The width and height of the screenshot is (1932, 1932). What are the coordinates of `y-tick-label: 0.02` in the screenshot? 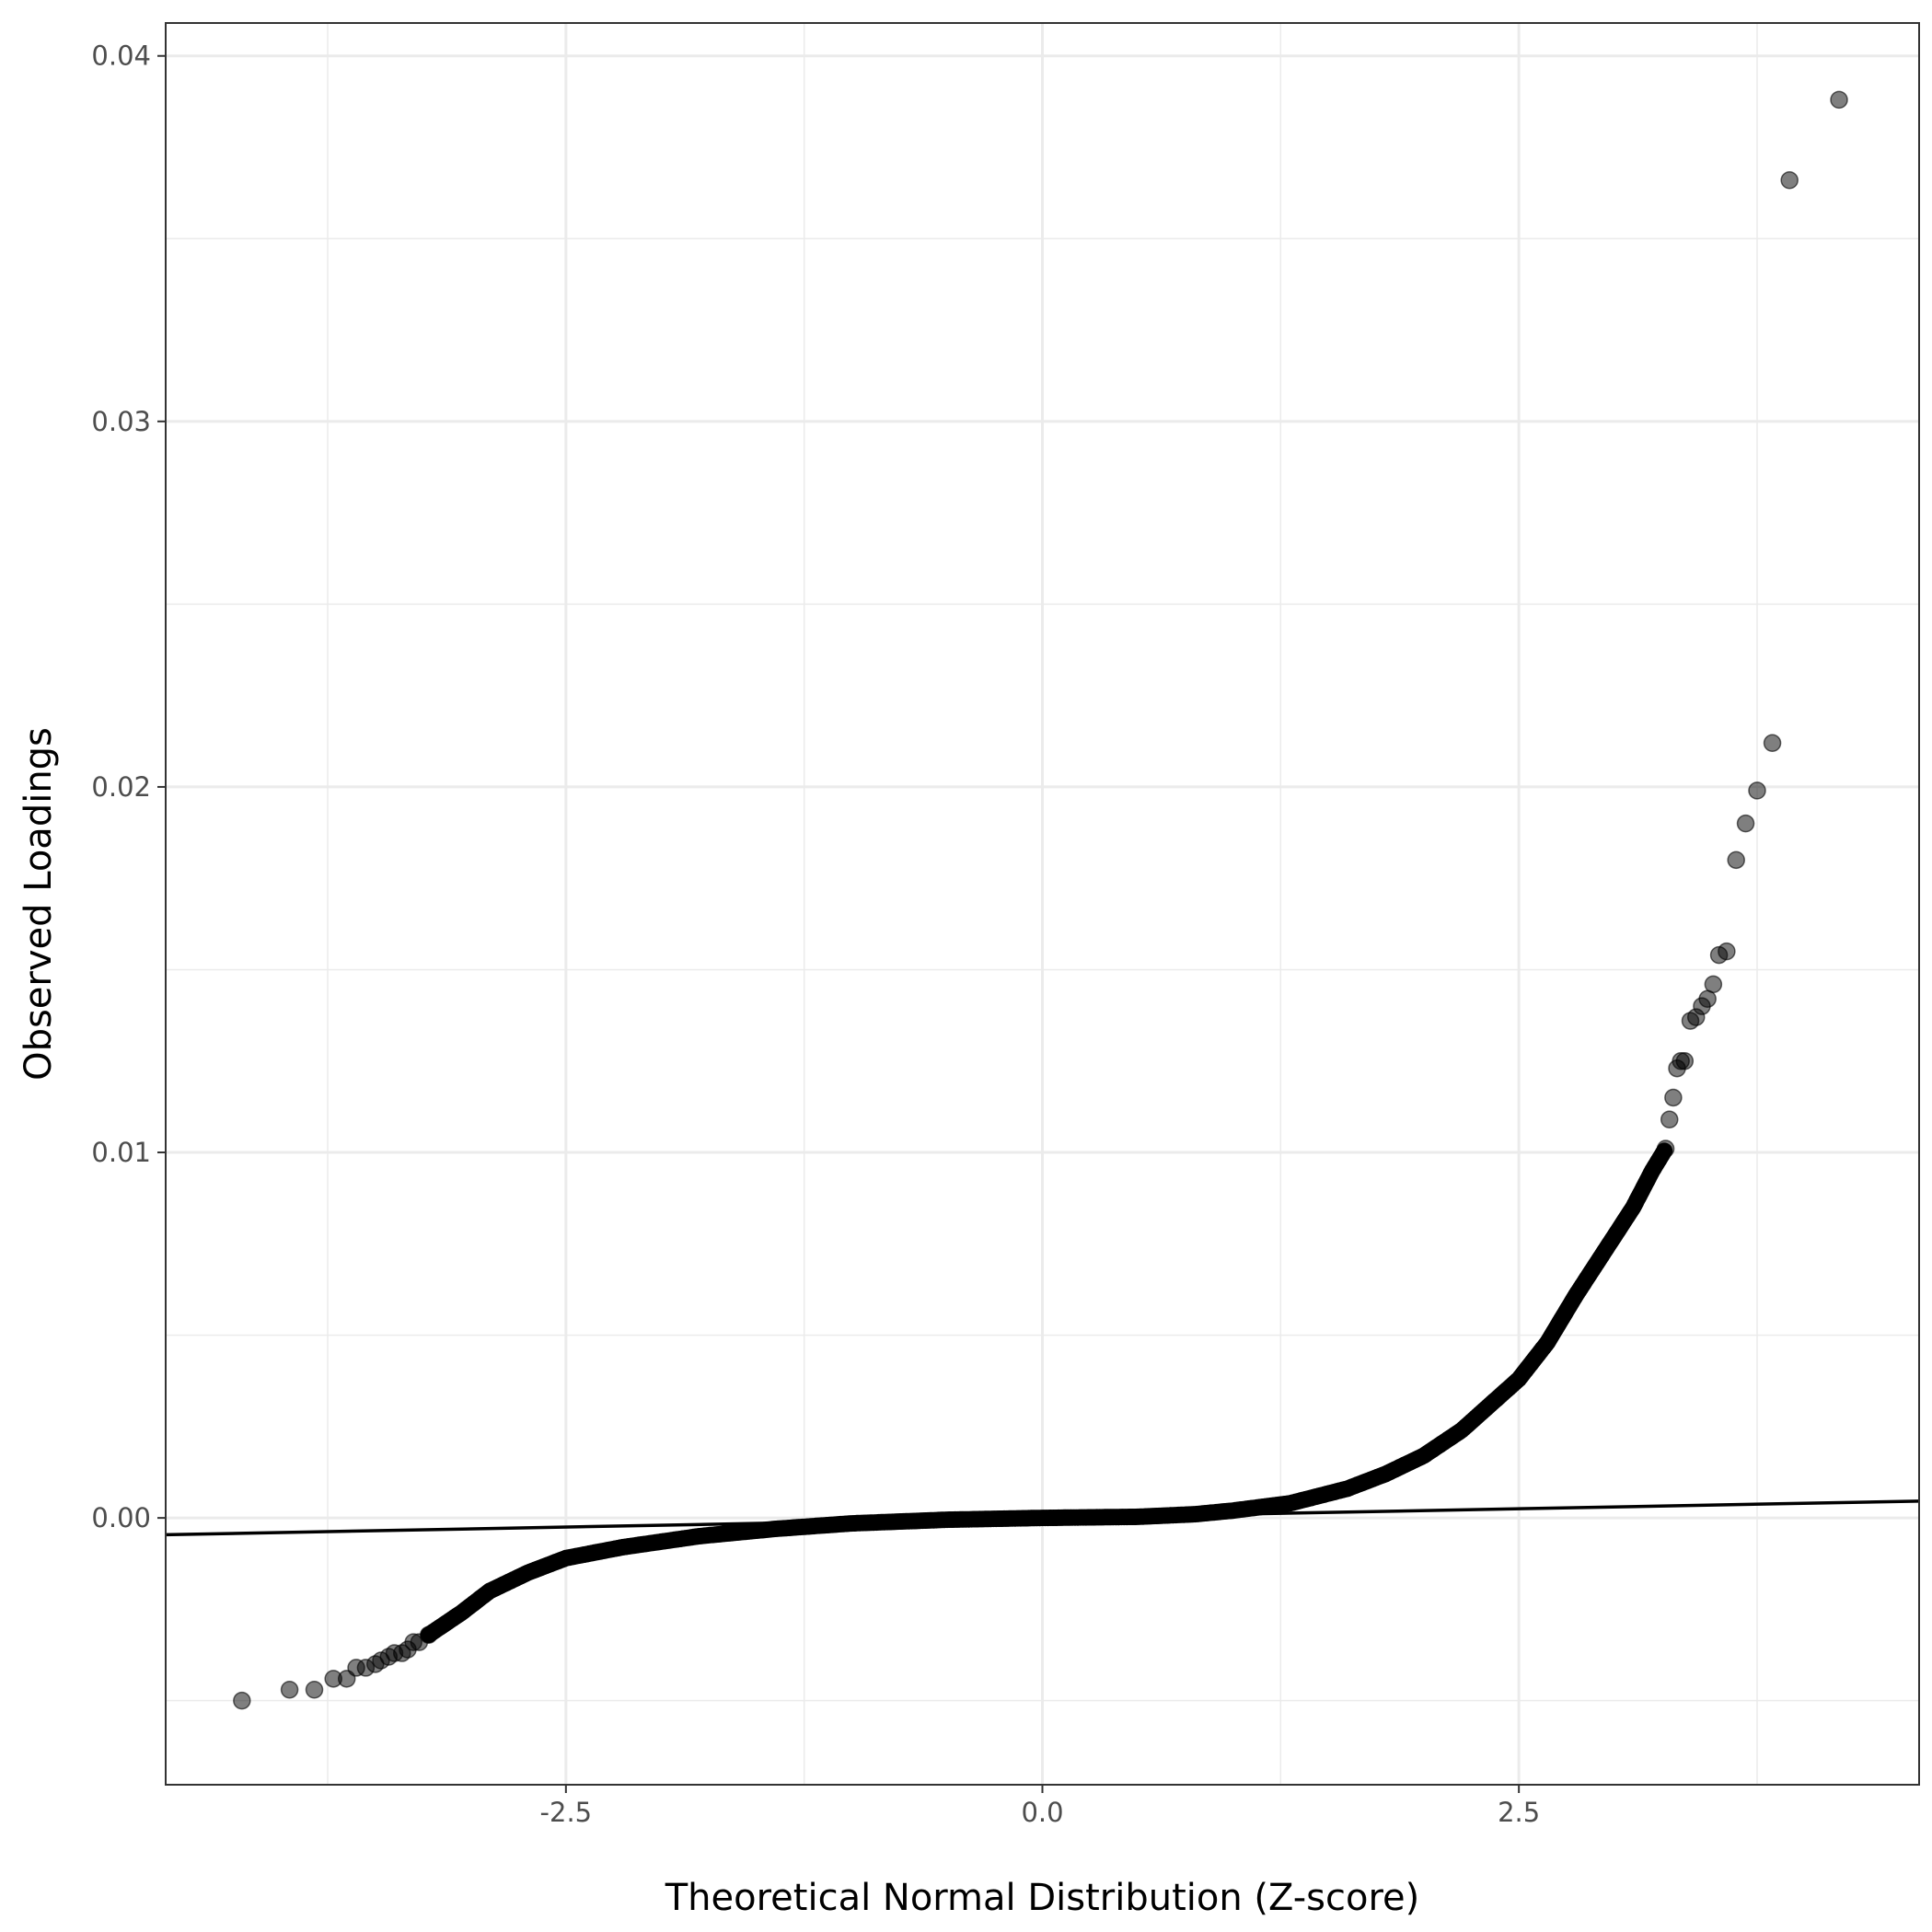 It's located at (121, 787).